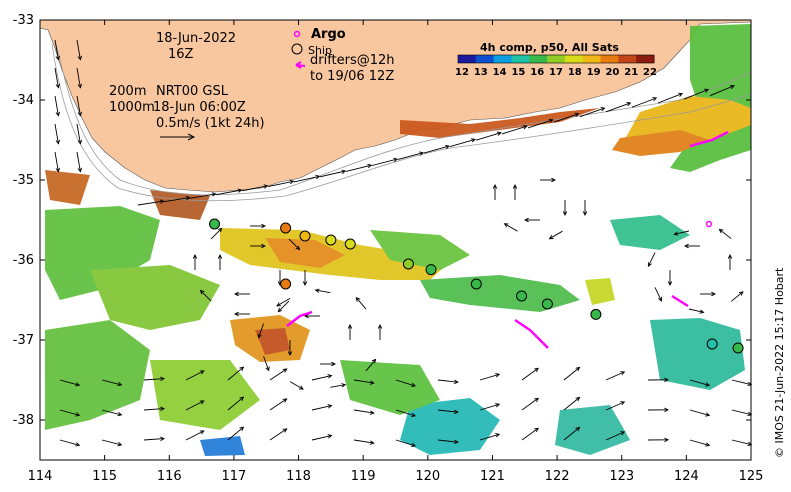 This screenshot has height=492, width=791. I want to click on lon-tick-label: 115, so click(104, 476).